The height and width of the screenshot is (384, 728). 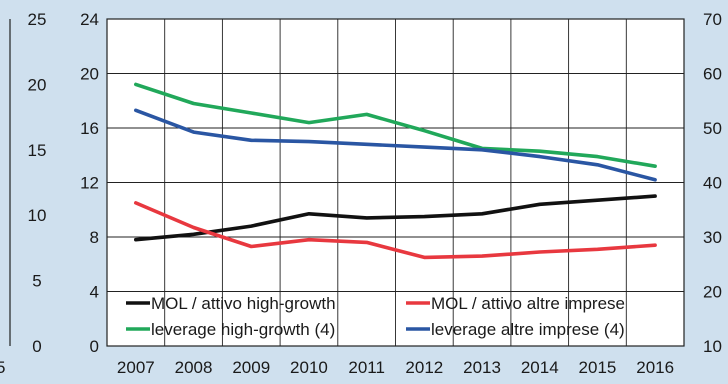 What do you see at coordinates (2, 367) in the screenshot?
I see `edge-glyph: 5` at bounding box center [2, 367].